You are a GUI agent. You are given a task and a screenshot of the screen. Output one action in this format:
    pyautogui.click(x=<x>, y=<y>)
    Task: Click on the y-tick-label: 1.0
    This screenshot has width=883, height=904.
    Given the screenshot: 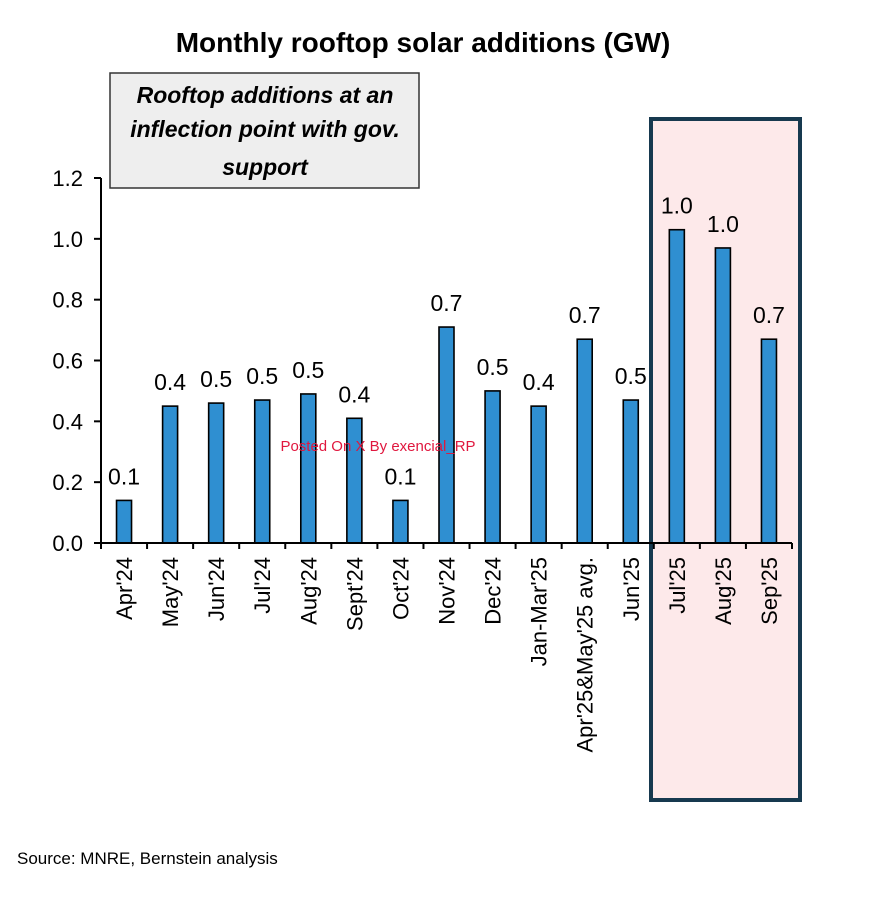 What is the action you would take?
    pyautogui.click(x=67, y=239)
    